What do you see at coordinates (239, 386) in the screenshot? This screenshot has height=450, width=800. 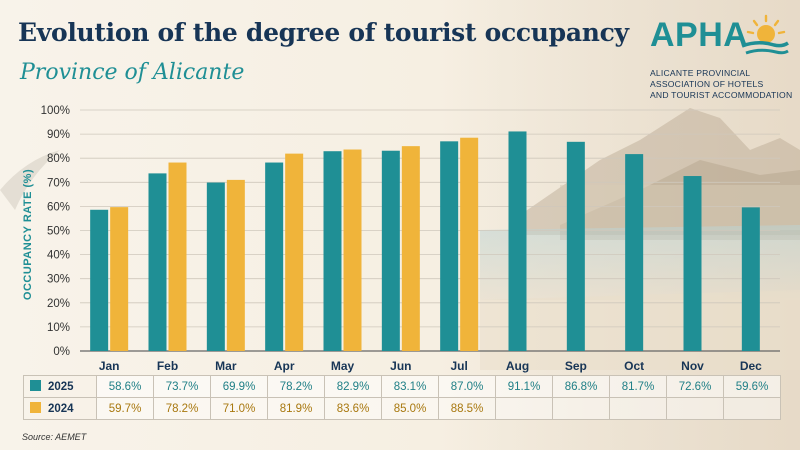 I see `table-cell: 69.9%` at bounding box center [239, 386].